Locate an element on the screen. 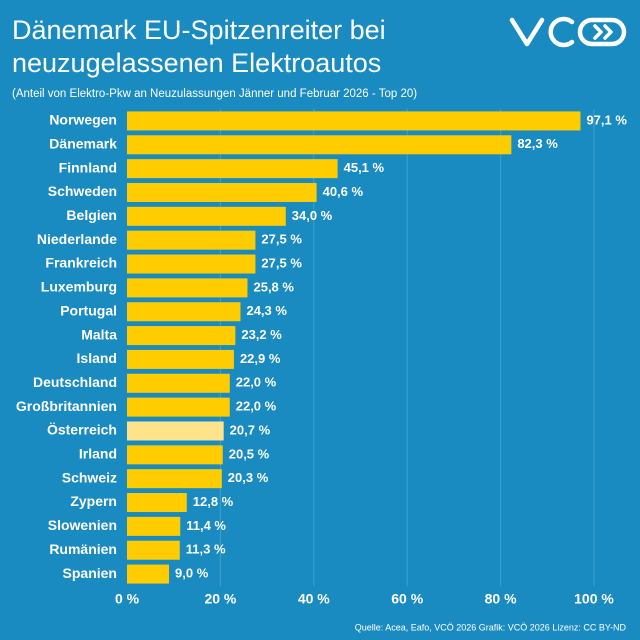  value-label: 40,6 % is located at coordinates (343, 191).